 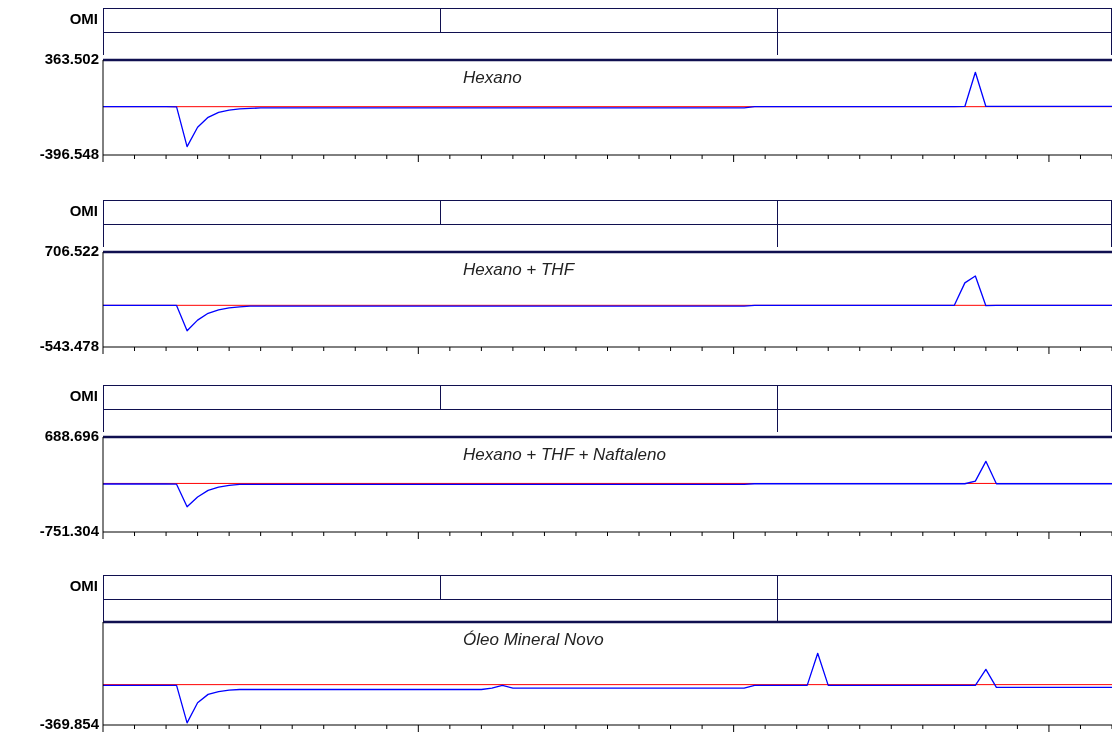 What do you see at coordinates (533, 640) in the screenshot?
I see `chart-title: Óleo Mineral Novo` at bounding box center [533, 640].